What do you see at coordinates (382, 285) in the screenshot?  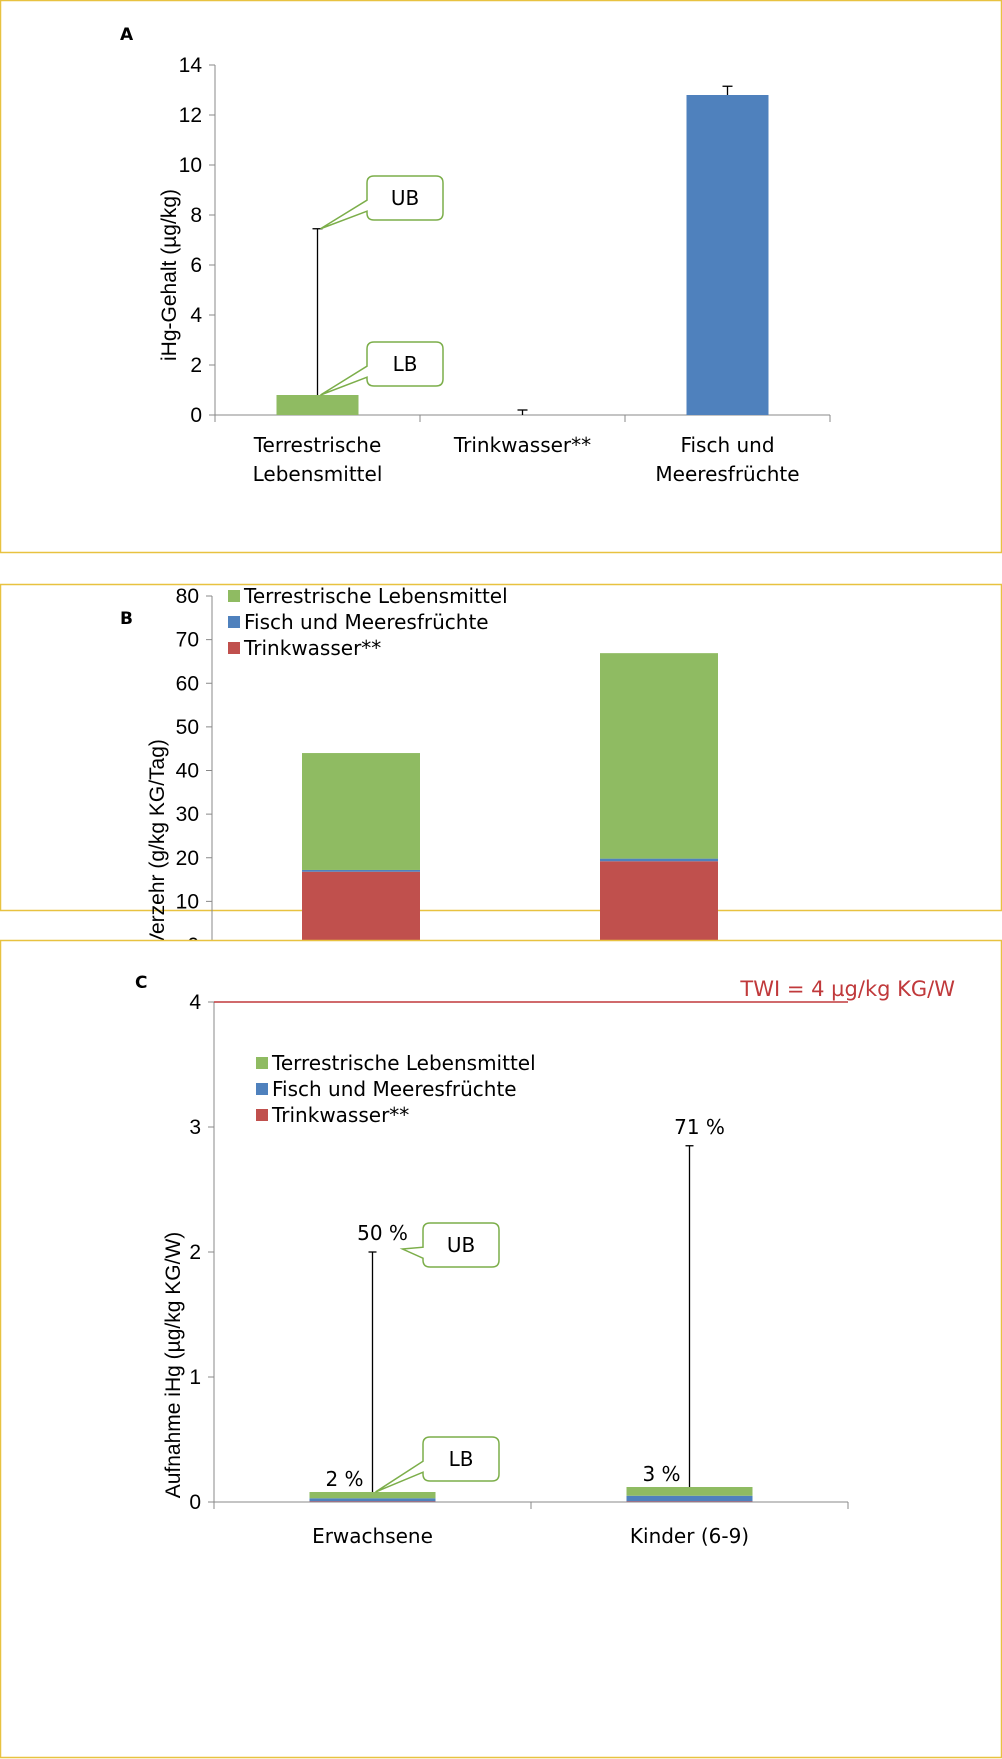 I see `panel-a-callouts: UB LB` at bounding box center [382, 285].